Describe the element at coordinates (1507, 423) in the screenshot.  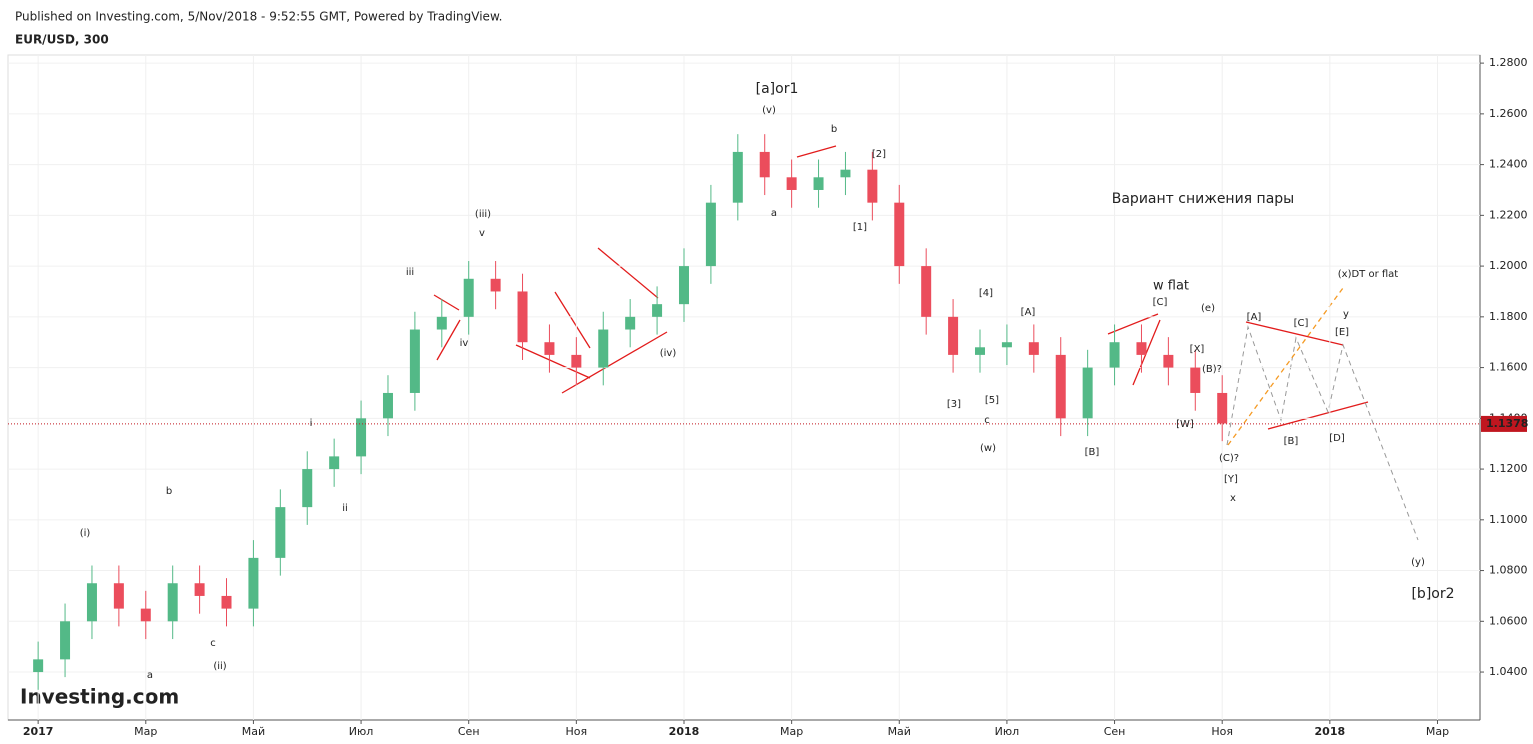
I see `last-price-label: 1.1378` at that location.